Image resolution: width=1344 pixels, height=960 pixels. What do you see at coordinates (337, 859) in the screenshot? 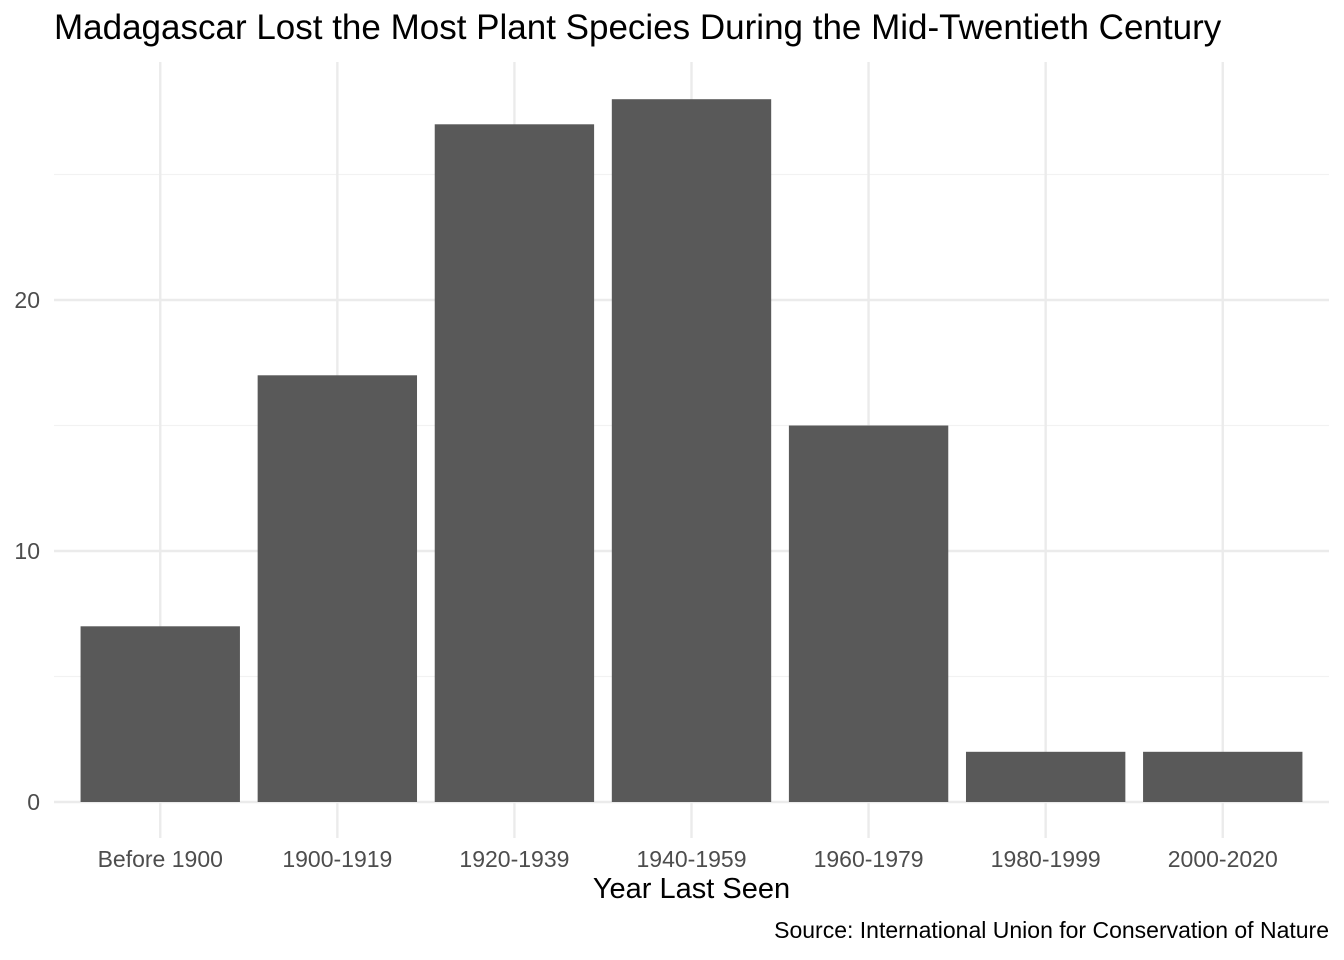
I see `x-tick-label: 1900-1919` at bounding box center [337, 859].